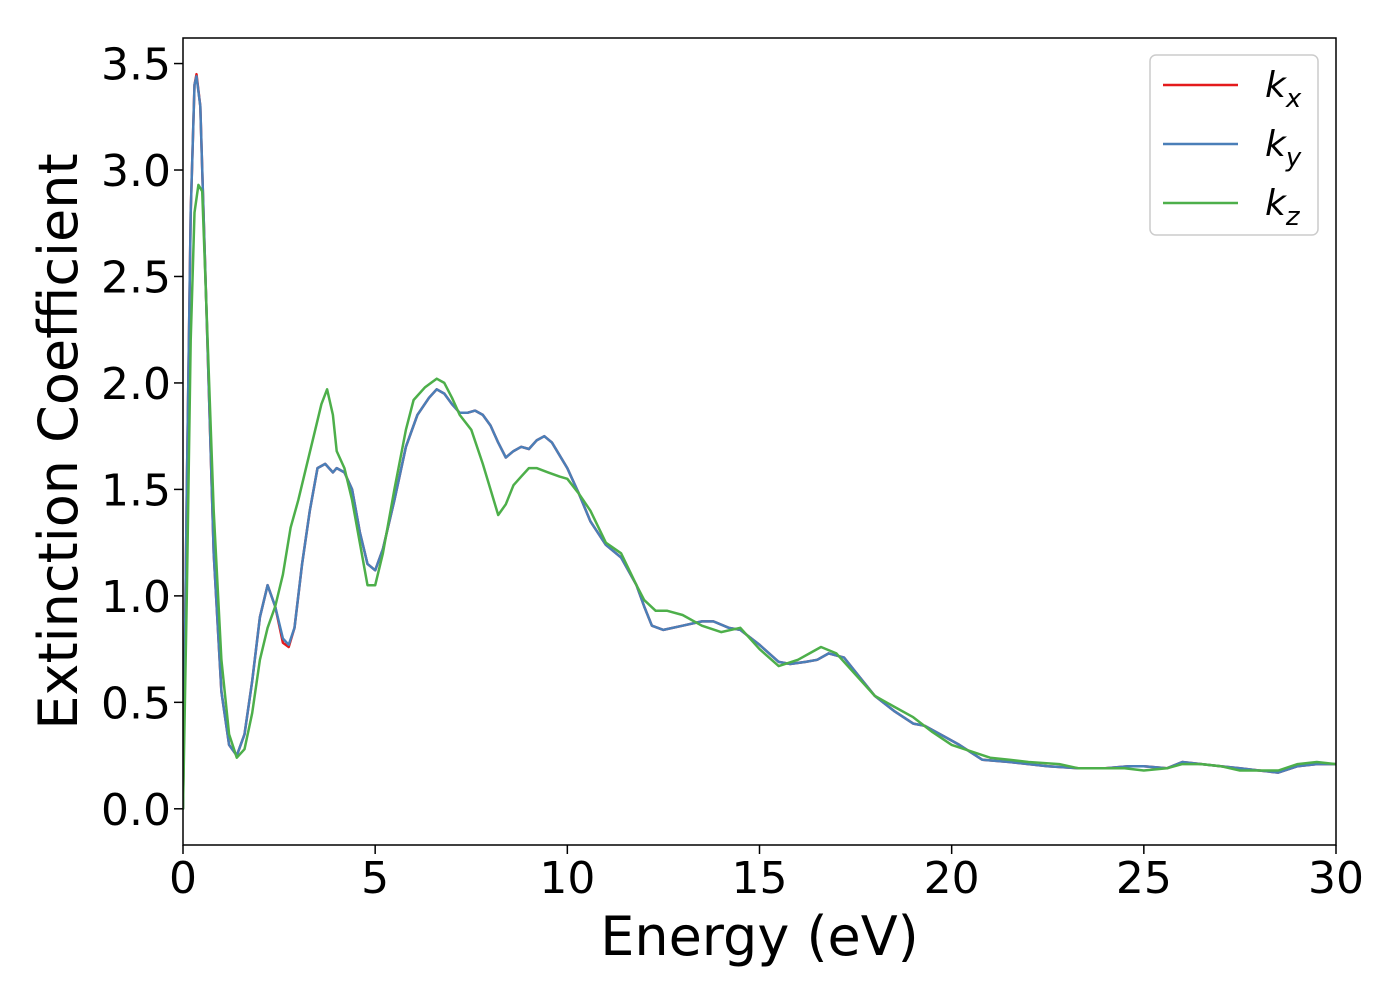 The image size is (1400, 1005). I want to click on x-tick-label: 10, so click(567, 878).